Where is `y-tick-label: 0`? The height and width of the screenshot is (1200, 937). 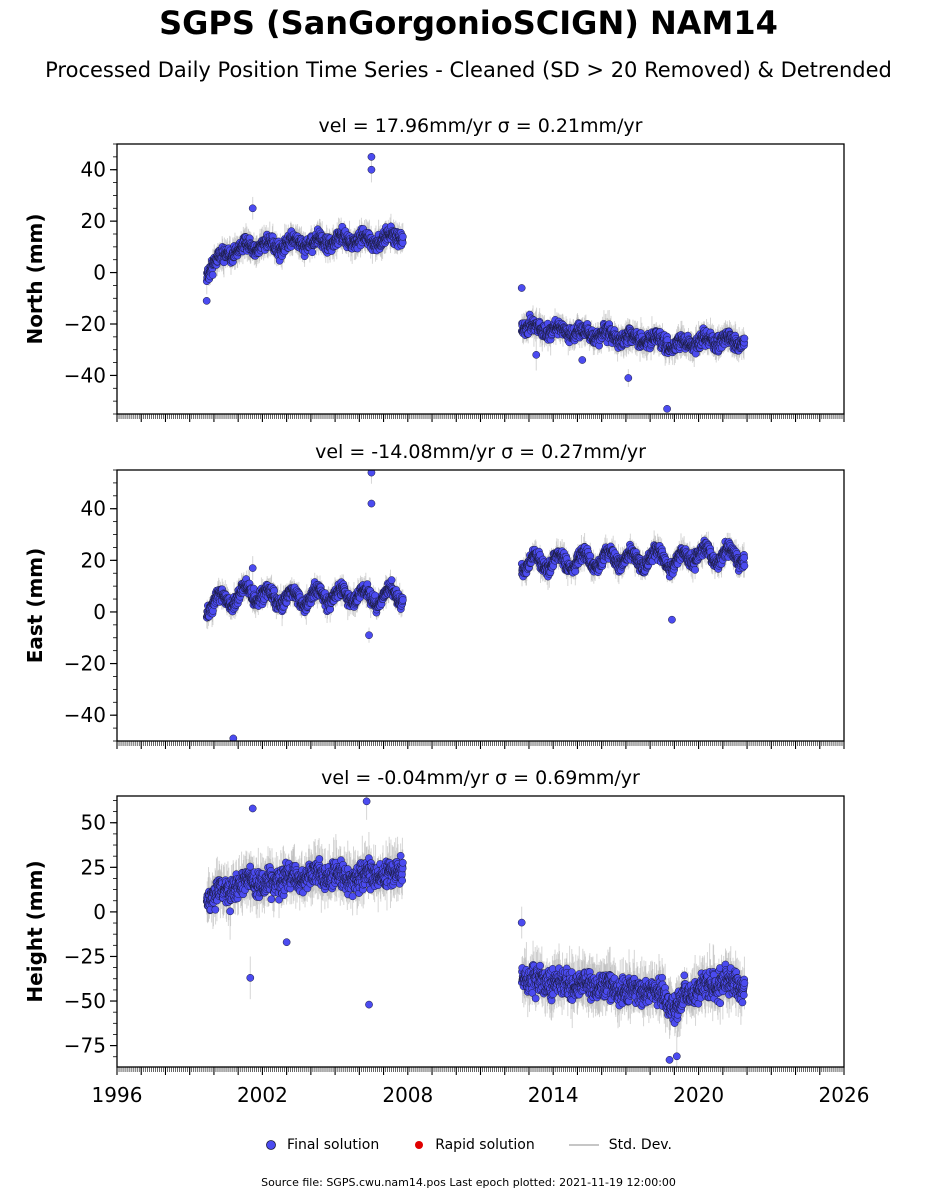
y-tick-label: 0 is located at coordinates (99, 273).